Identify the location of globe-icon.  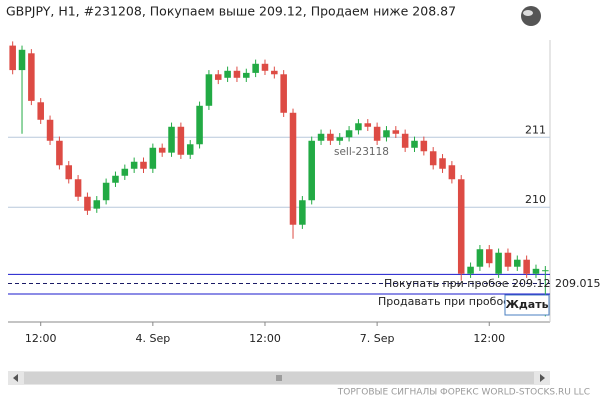
(531, 16).